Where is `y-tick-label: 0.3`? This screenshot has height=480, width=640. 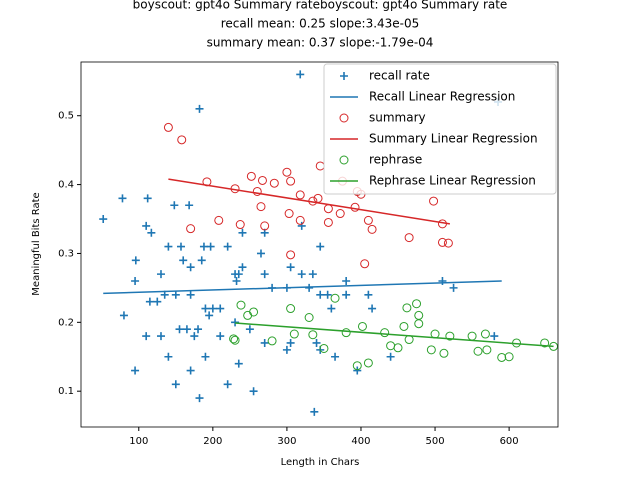
y-tick-label: 0.3 is located at coordinates (66, 253).